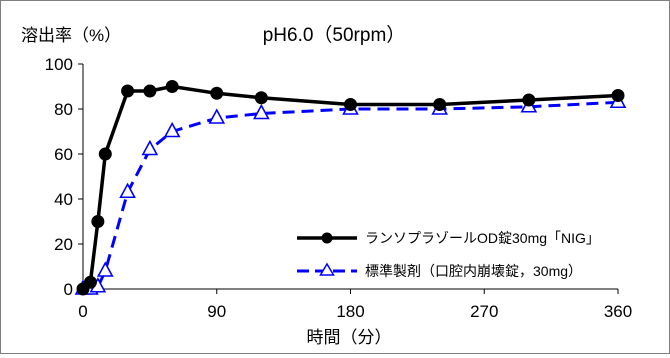 The height and width of the screenshot is (358, 670). Describe the element at coordinates (68, 289) in the screenshot. I see `y-tick-label: 0` at that location.